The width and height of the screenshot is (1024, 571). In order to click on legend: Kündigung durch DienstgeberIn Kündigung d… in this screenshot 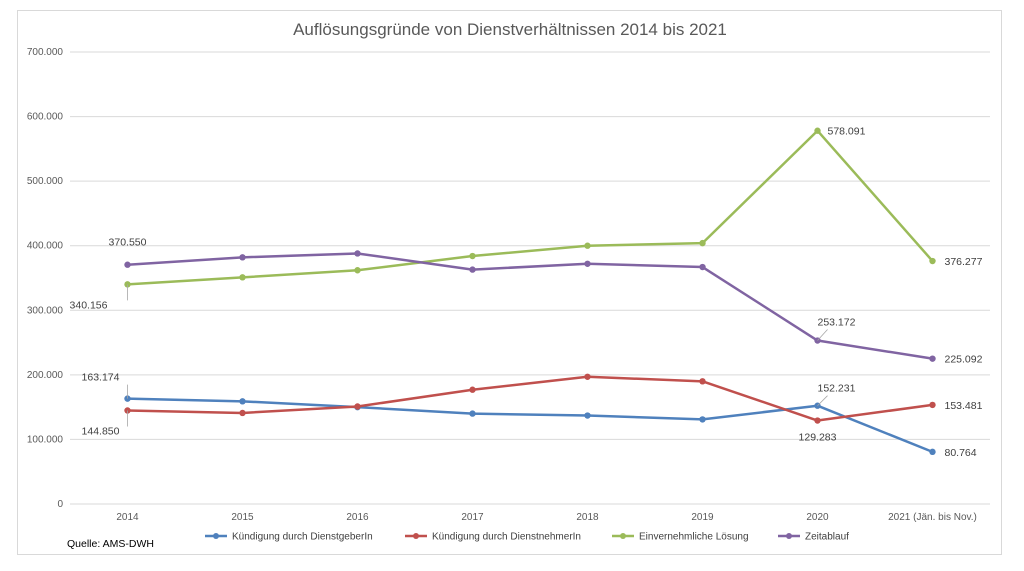, I will do `click(527, 537)`.